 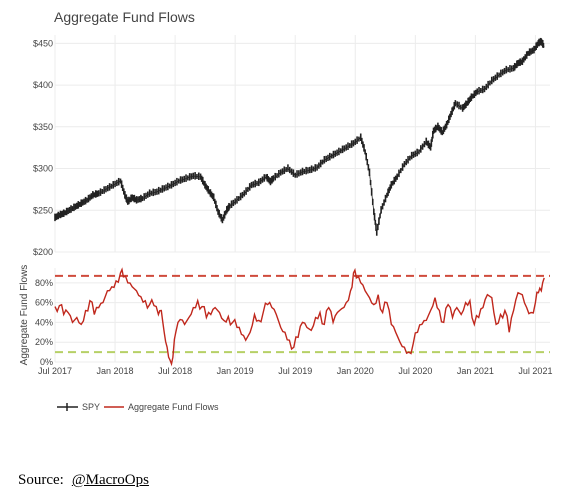 I want to click on x-tick-label: Jan 2021, so click(x=475, y=371).